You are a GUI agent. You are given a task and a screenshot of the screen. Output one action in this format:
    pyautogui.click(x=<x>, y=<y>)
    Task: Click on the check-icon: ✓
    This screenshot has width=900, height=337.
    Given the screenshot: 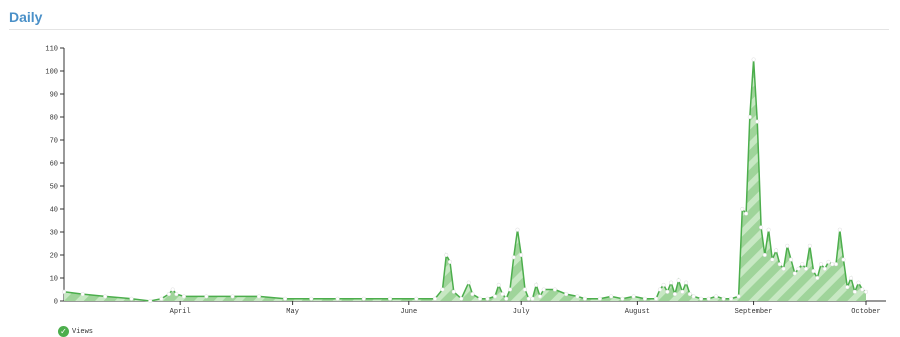 What is the action you would take?
    pyautogui.click(x=63, y=331)
    